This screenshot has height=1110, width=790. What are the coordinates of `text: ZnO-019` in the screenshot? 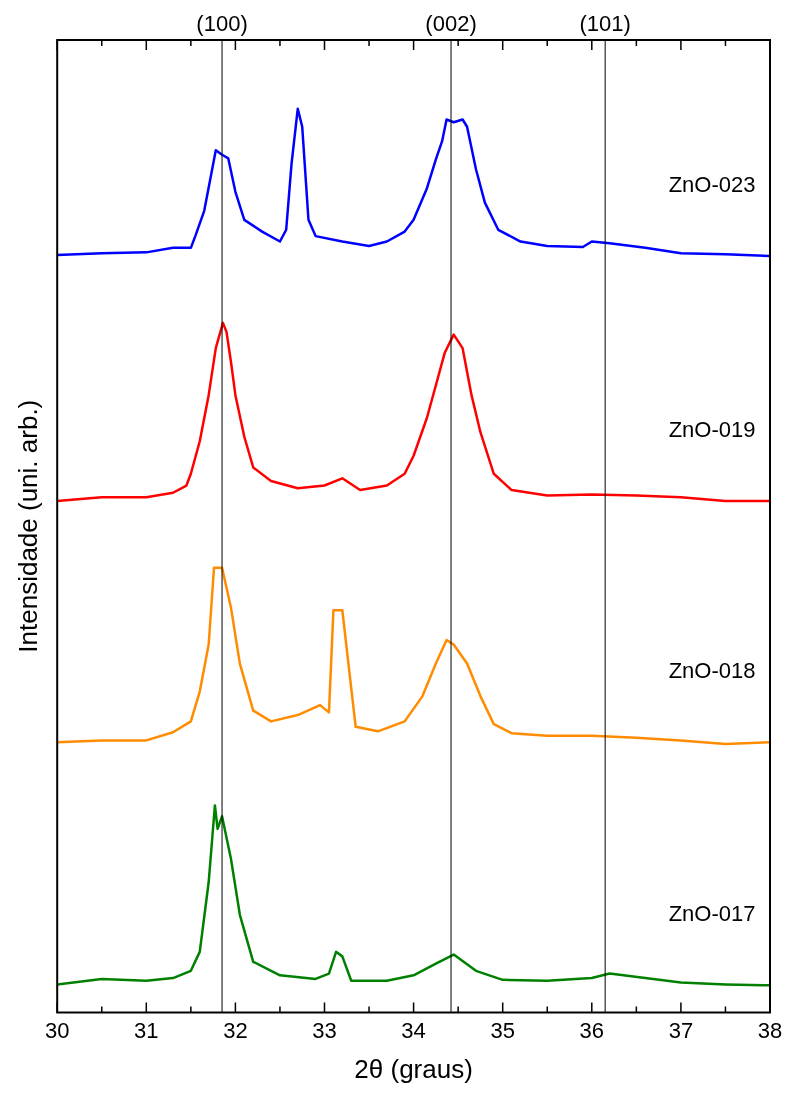 It's located at (712, 429).